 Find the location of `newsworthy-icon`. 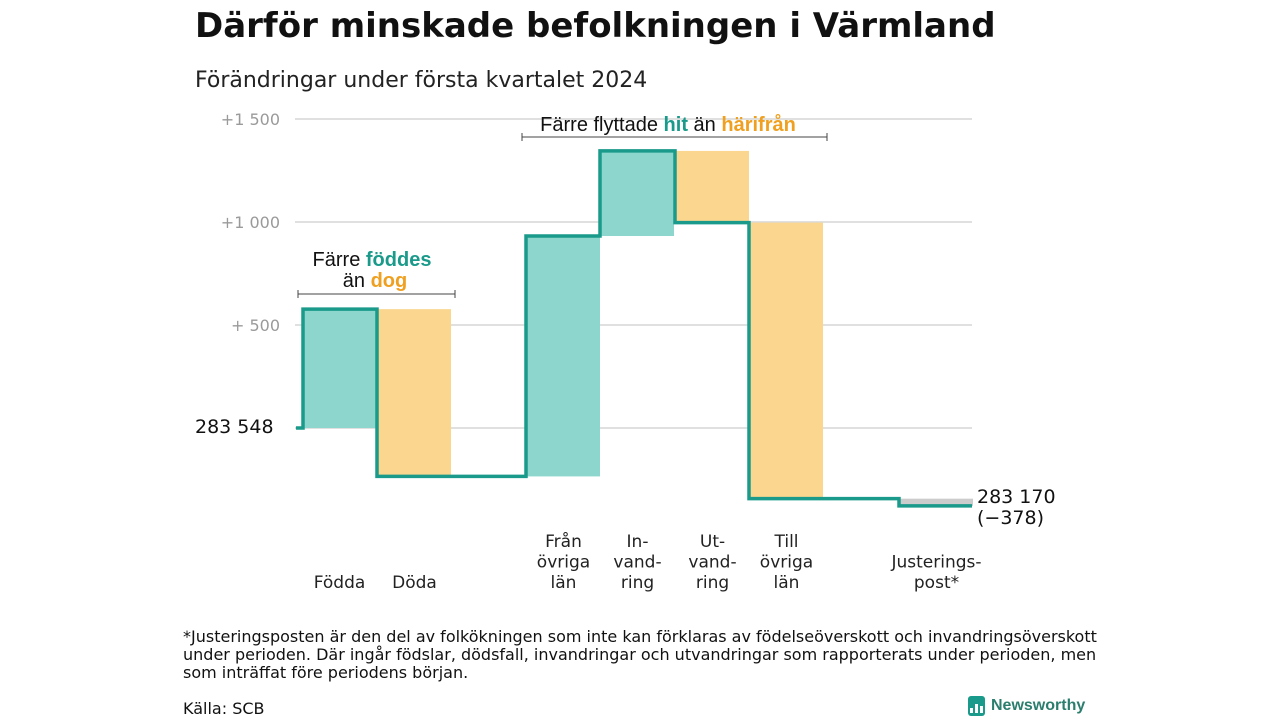

newsworthy-icon is located at coordinates (976, 706).